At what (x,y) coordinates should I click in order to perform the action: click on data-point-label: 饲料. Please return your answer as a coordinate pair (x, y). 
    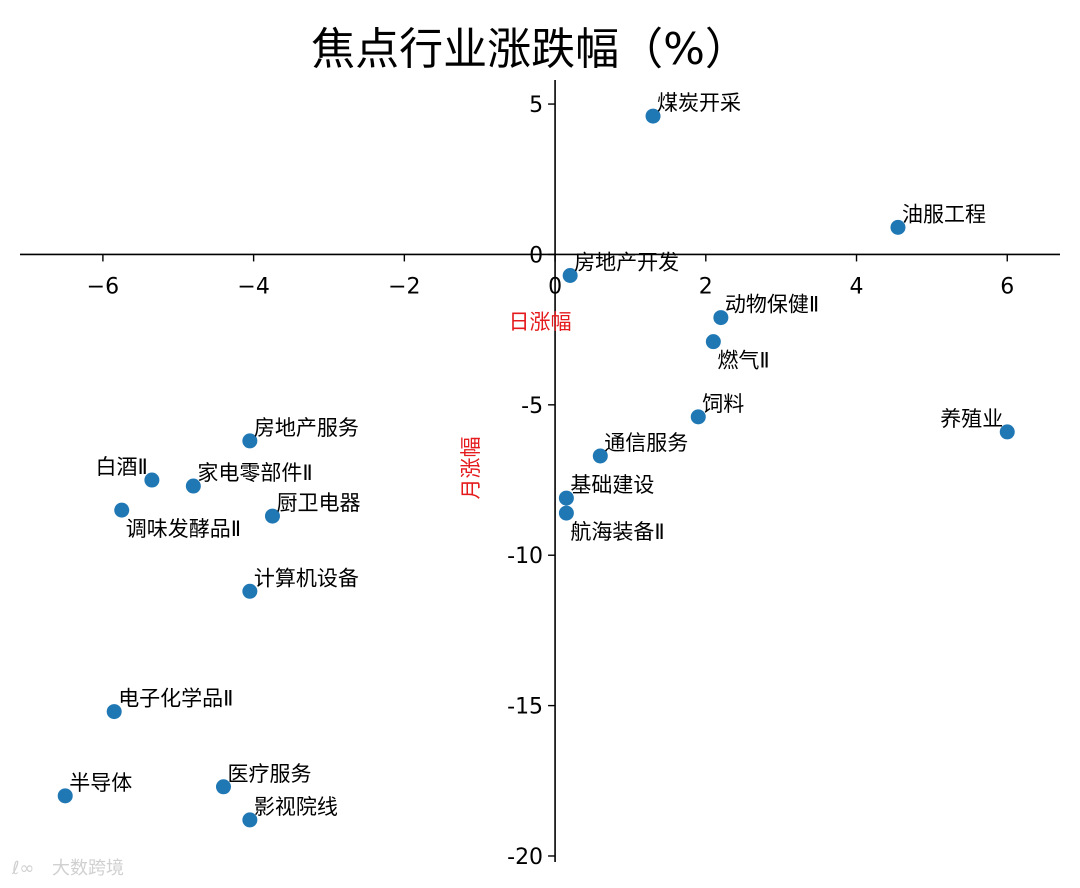
    Looking at the image, I should click on (723, 404).